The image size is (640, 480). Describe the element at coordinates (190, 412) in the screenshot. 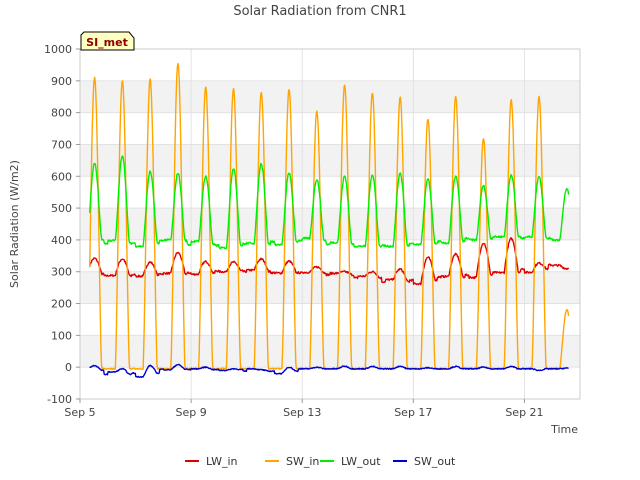

I see `x-tick-label: Sep 9` at that location.